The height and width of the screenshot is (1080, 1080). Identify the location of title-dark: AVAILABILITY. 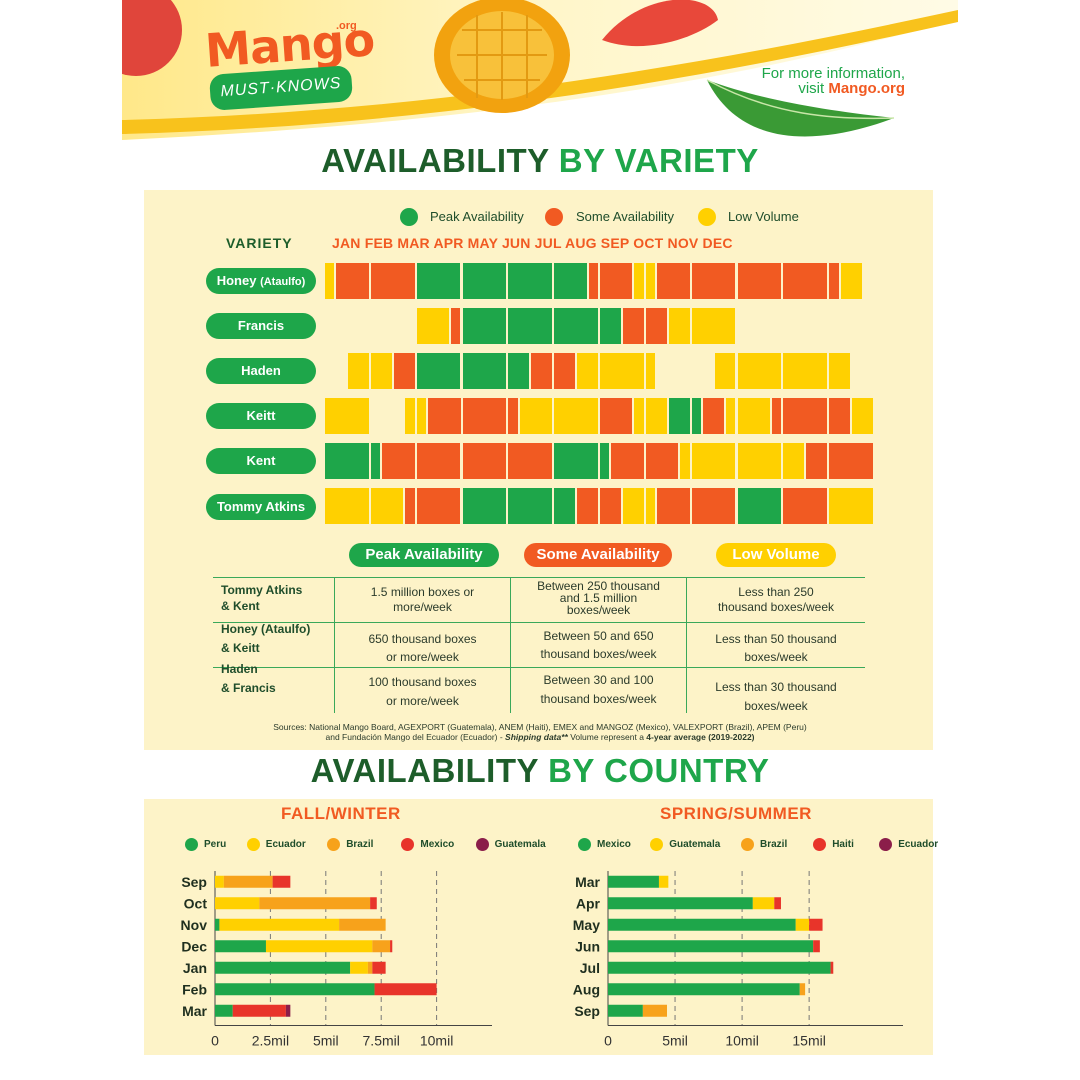
(435, 160).